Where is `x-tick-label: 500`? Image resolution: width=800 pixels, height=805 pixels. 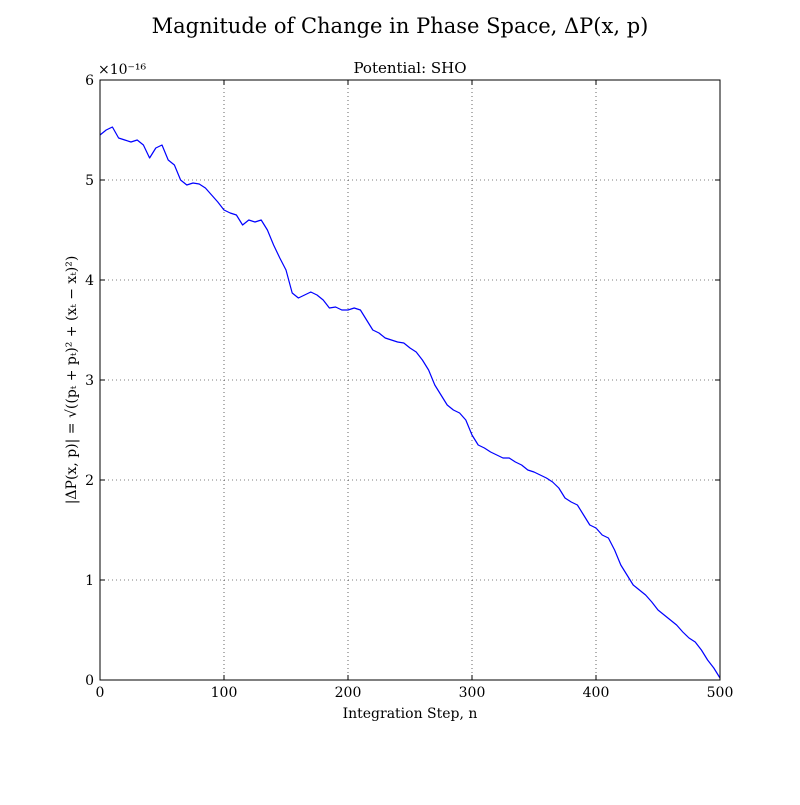
x-tick-label: 500 is located at coordinates (720, 693).